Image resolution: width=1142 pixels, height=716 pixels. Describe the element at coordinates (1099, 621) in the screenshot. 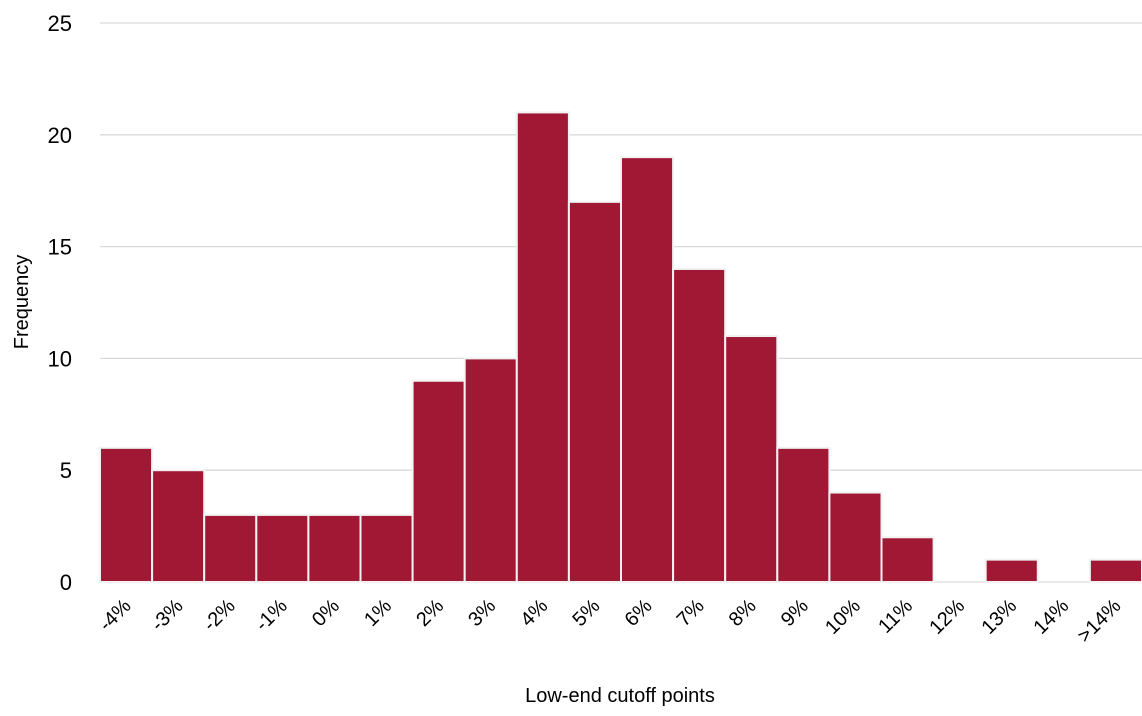

I see `x-tick-label: >14%` at that location.